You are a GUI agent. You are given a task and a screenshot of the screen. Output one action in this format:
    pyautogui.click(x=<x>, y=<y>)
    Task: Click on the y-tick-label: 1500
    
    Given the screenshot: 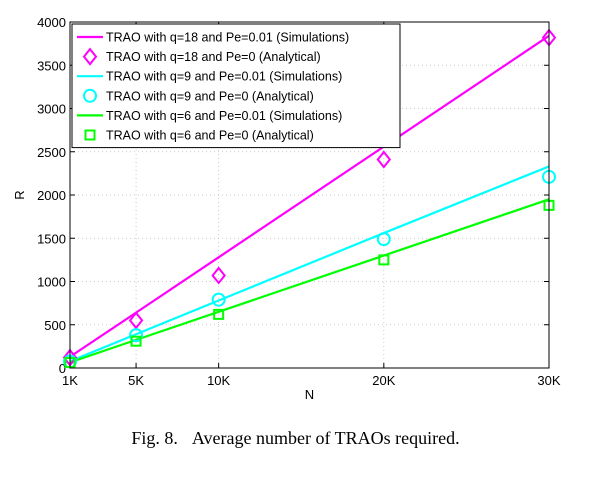 What is the action you would take?
    pyautogui.click(x=51, y=238)
    